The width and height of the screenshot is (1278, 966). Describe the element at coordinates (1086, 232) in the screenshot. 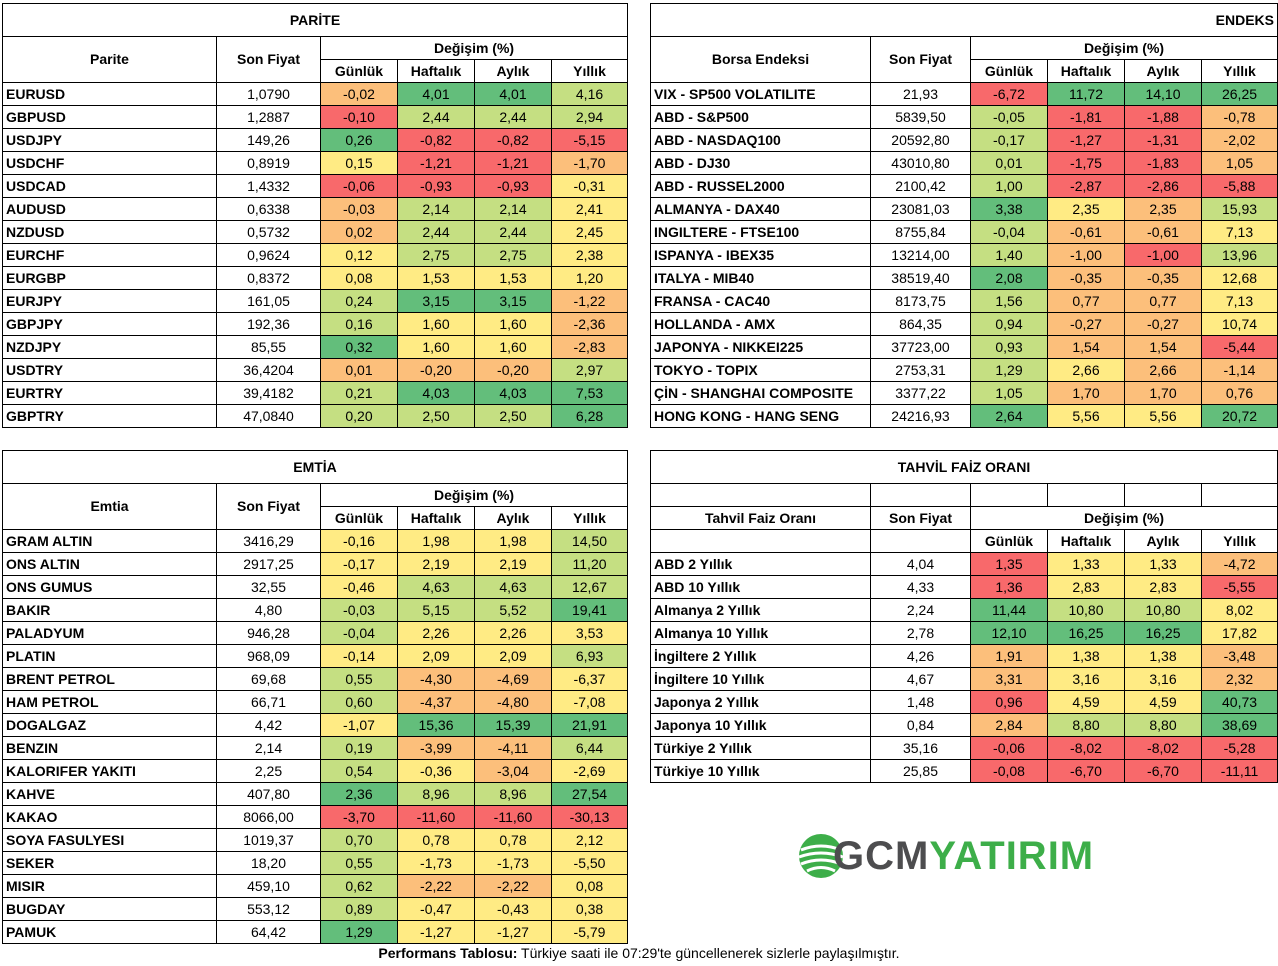

I see `endeks-row-change: -0,61` at that location.